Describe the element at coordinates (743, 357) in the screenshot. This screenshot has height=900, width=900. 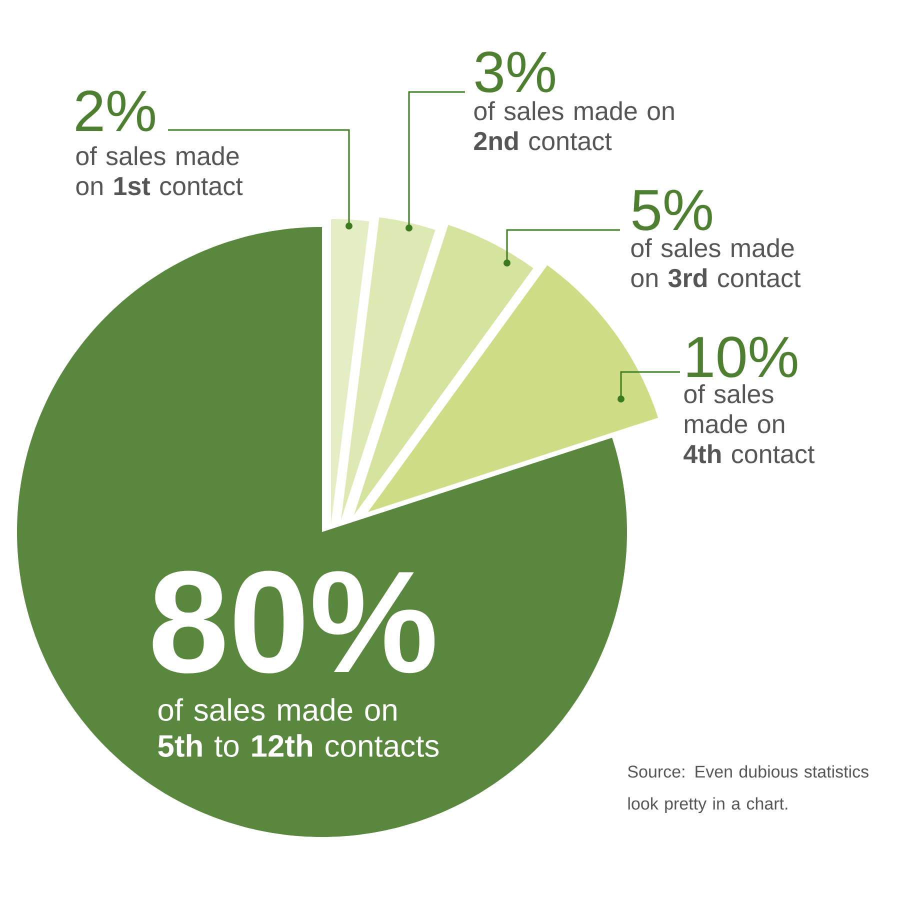
I see `data-label: 10%` at that location.